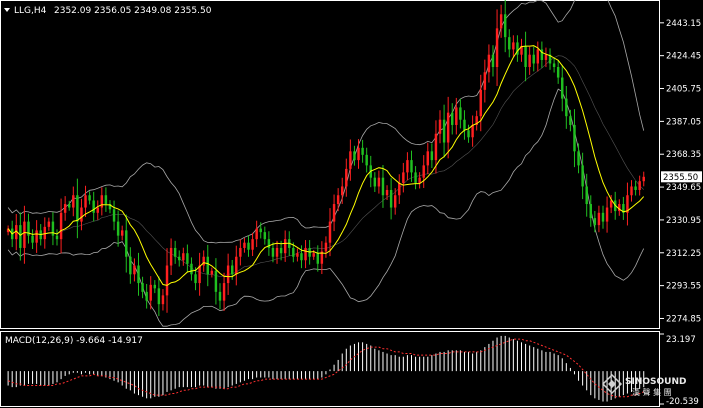 The height and width of the screenshot is (408, 703). What do you see at coordinates (325, 368) in the screenshot?
I see `macd-signal-line` at bounding box center [325, 368].